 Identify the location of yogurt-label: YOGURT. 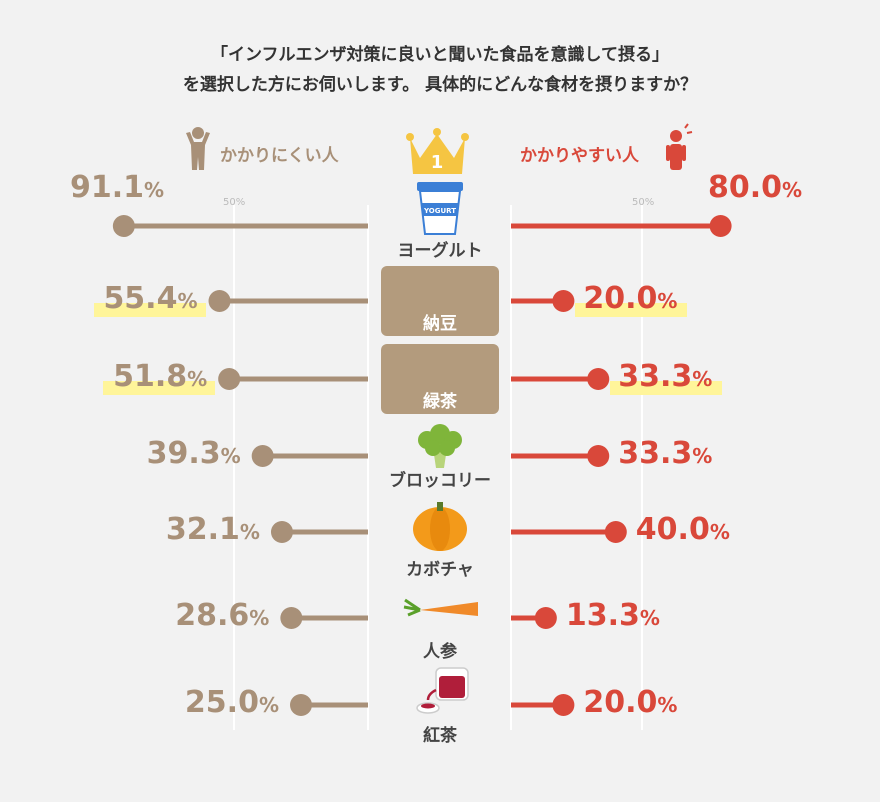
(439, 211).